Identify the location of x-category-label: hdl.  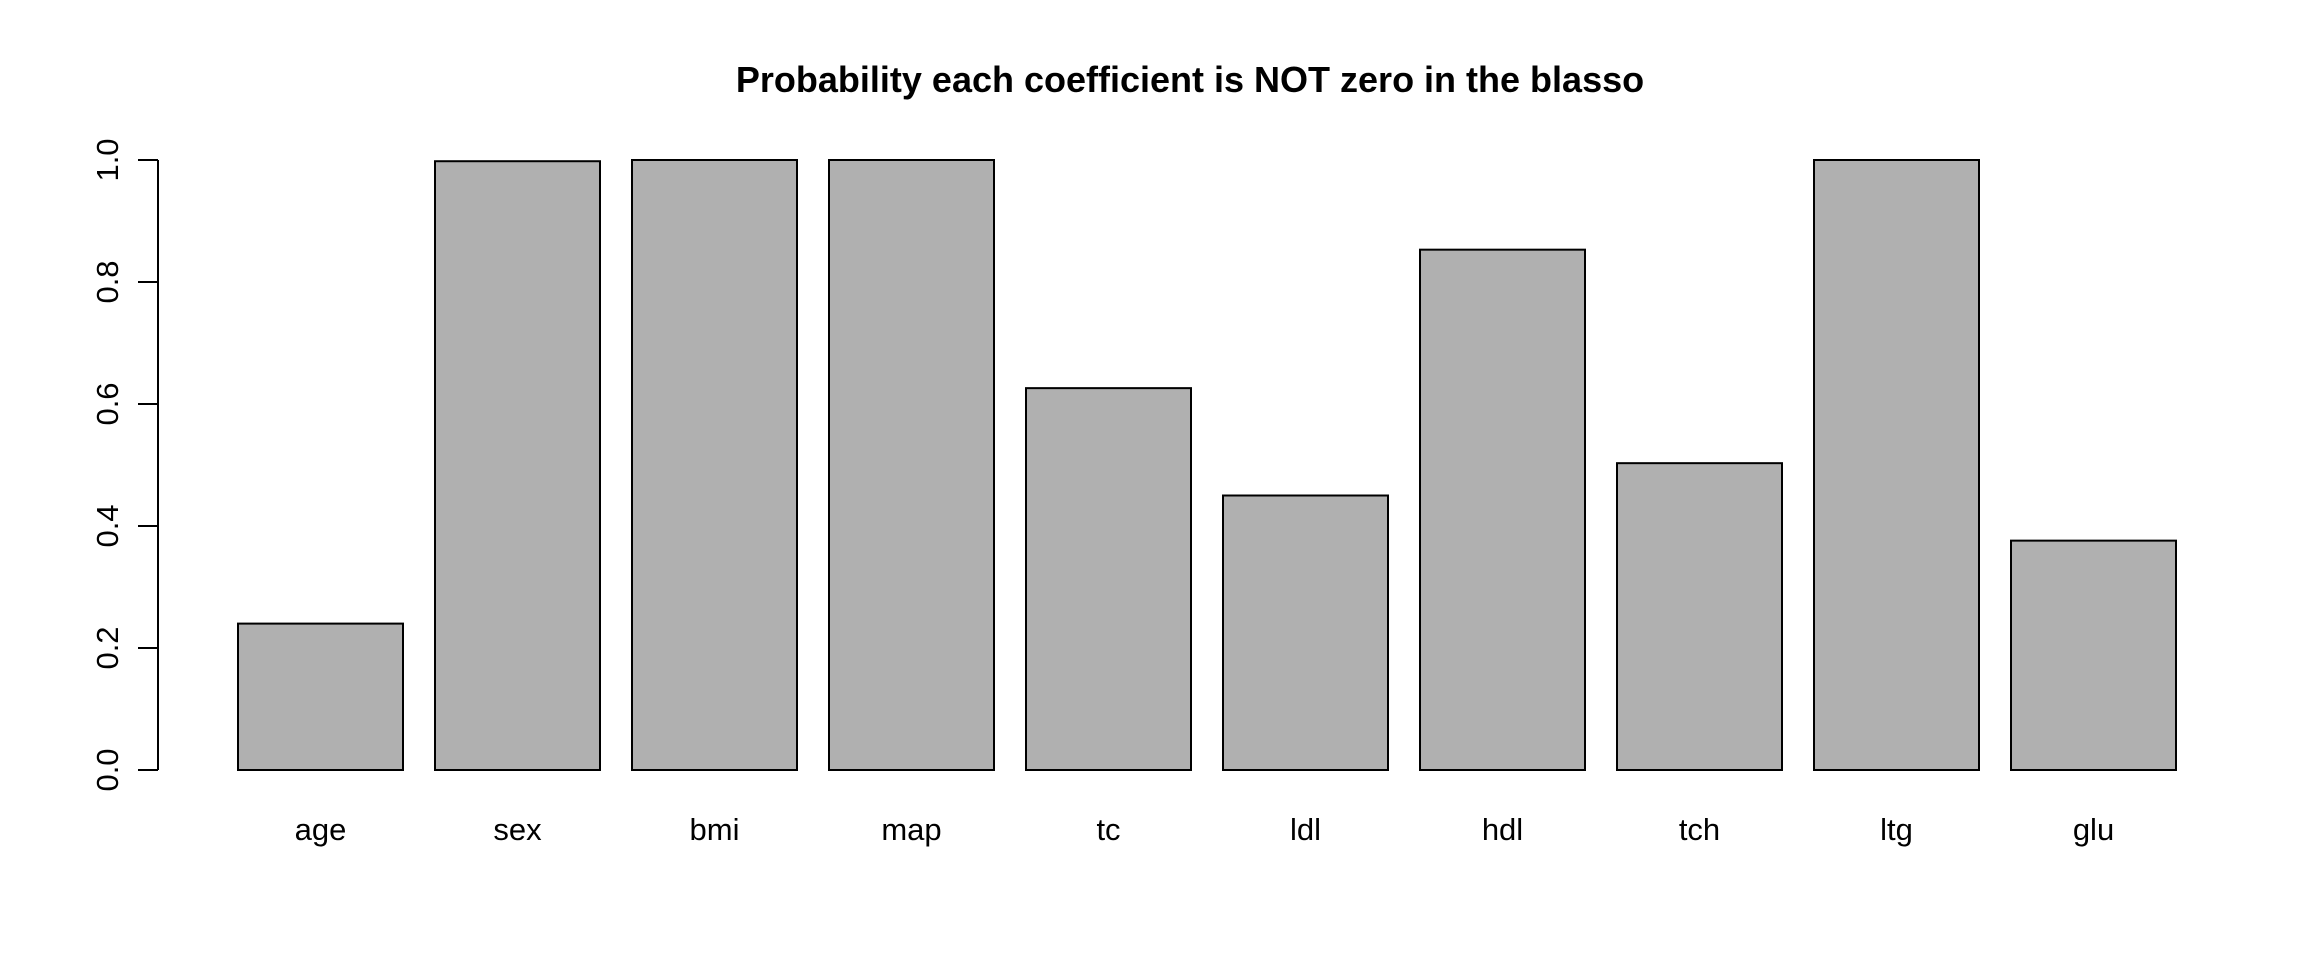
(1502, 829).